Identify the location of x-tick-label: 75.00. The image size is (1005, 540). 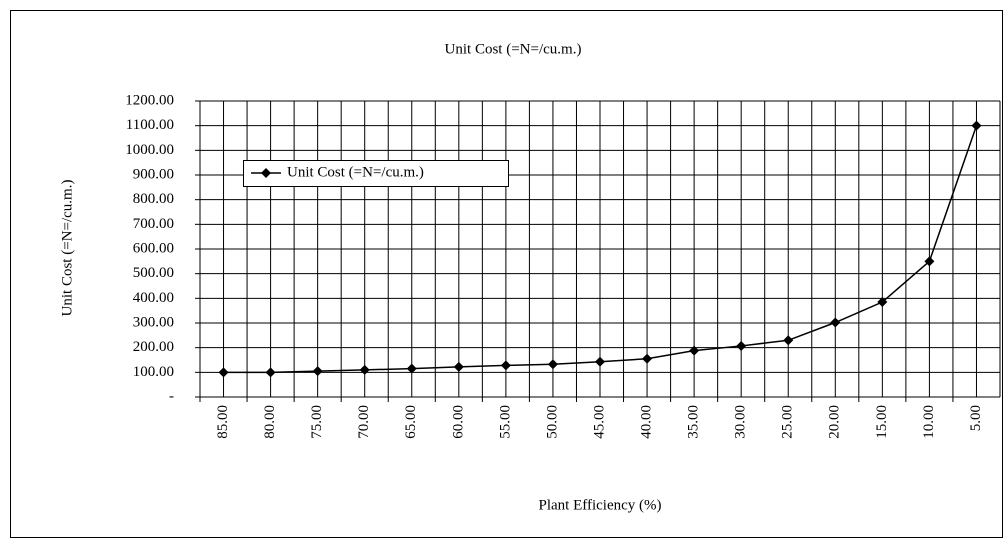
(317, 422).